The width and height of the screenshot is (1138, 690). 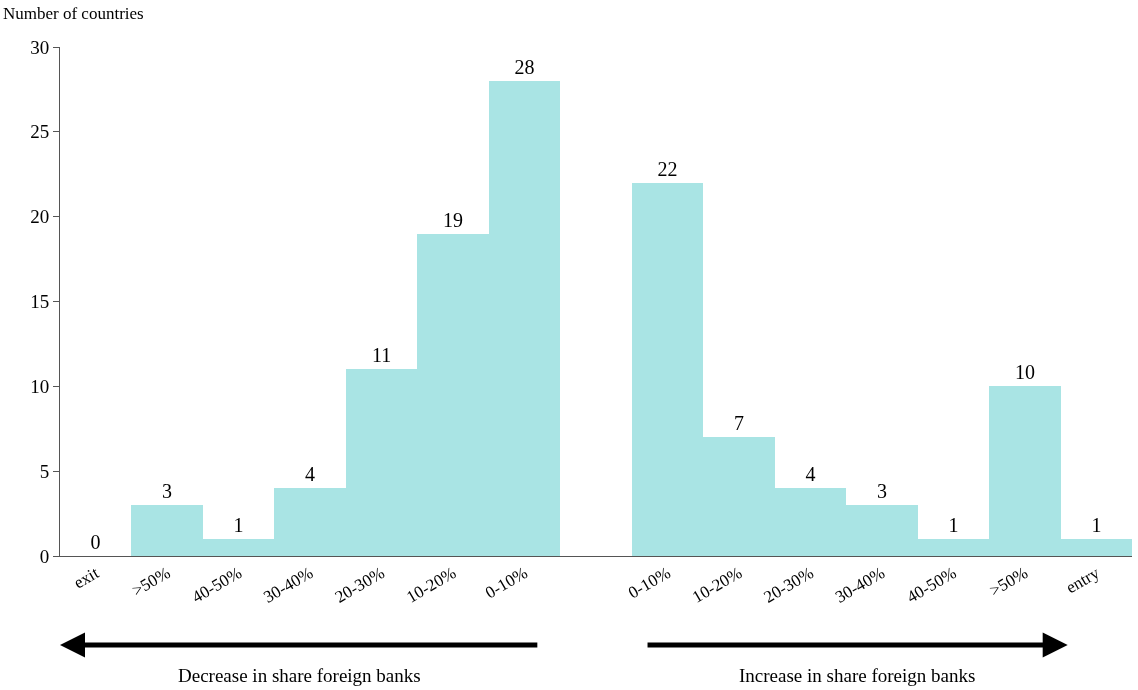 I want to click on y-tick-label: 15, so click(x=40, y=302).